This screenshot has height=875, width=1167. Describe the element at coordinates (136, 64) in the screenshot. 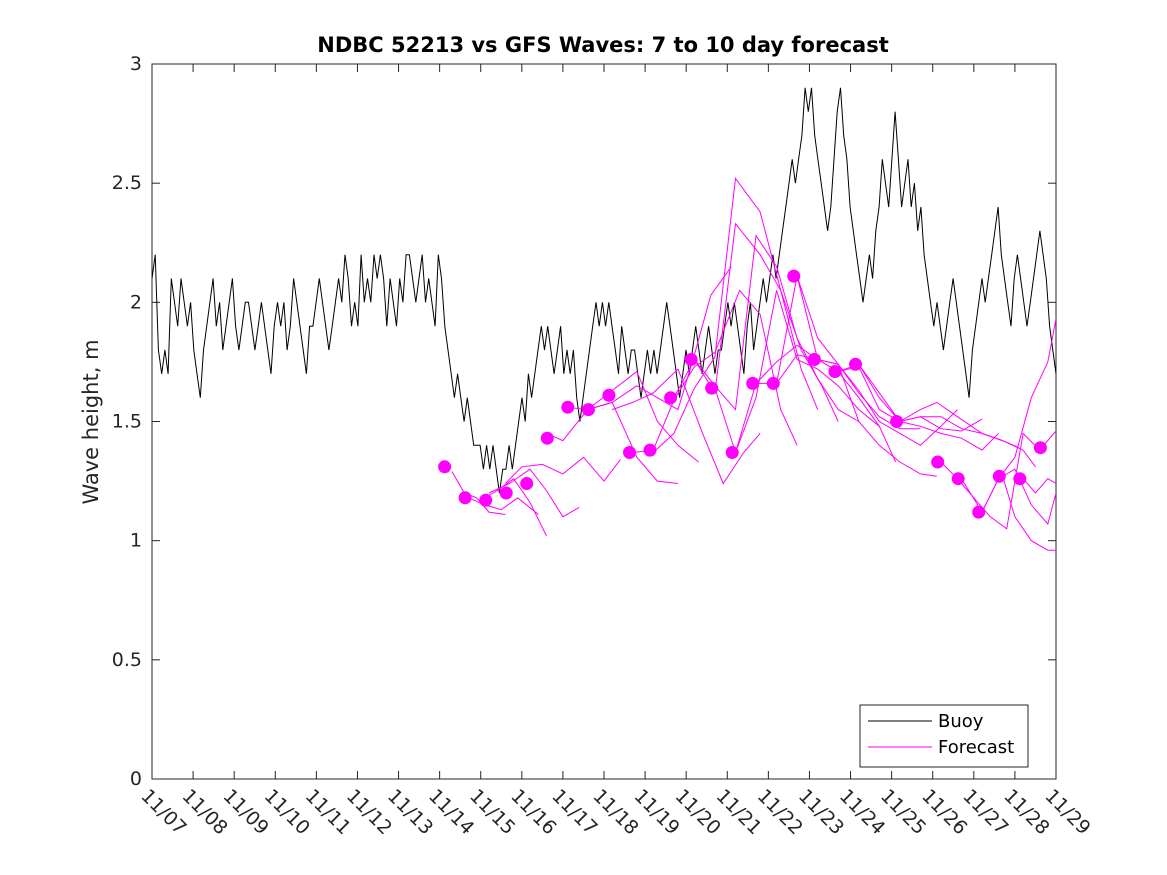

I see `y-tick-label: 3` at that location.